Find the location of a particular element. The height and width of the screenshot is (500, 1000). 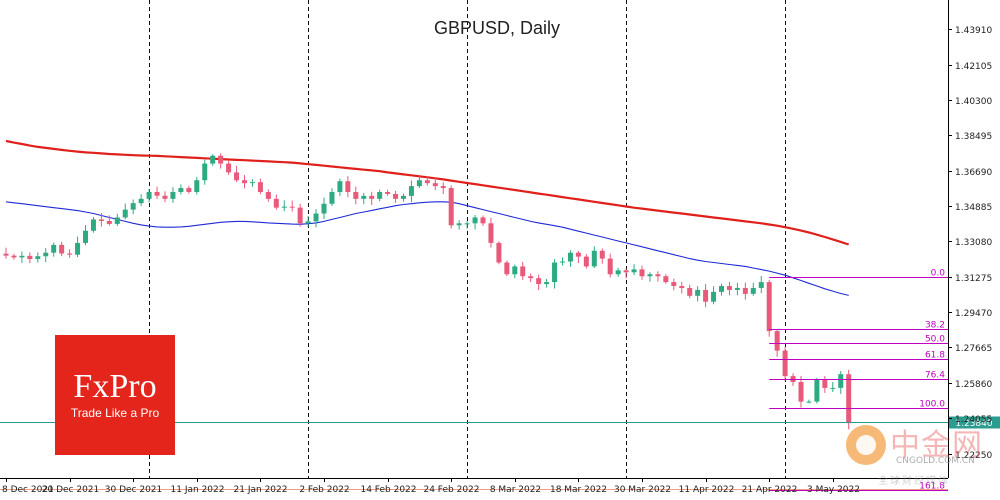

x-tick-label: 18 Mar 2022 is located at coordinates (578, 490).